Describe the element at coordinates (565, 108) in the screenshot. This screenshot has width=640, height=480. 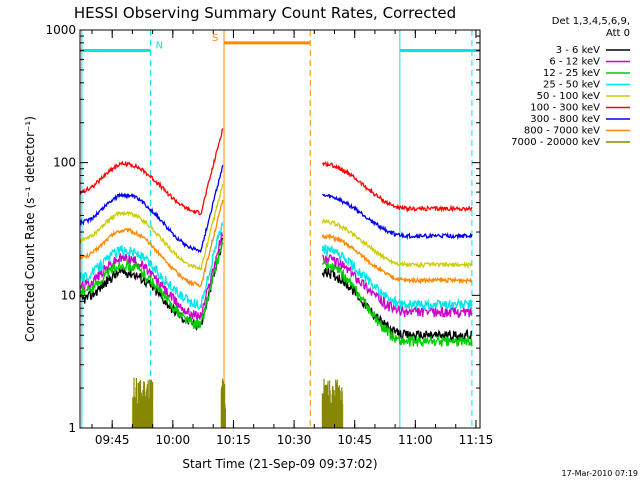
I see `legend-label: 100 - 300 keV` at that location.